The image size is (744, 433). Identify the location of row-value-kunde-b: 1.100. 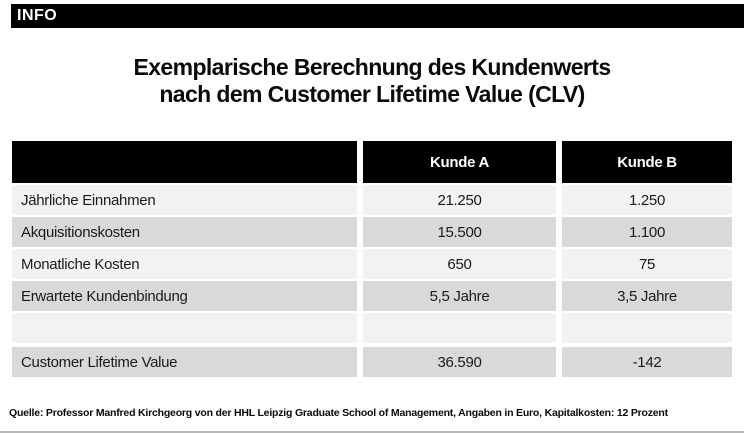
(647, 232).